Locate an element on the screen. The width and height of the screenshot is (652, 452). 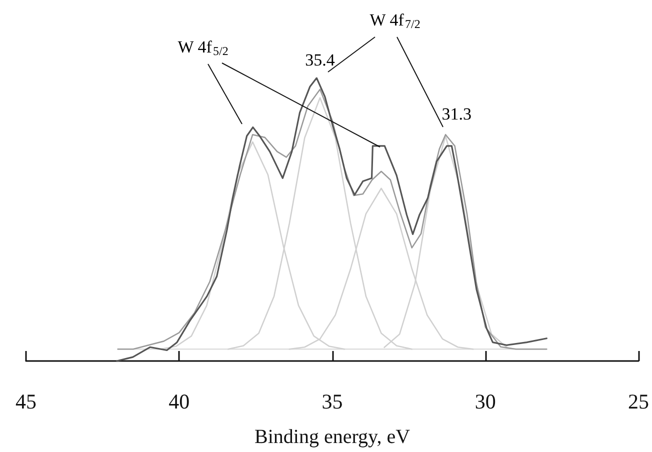
x-tick-label: 45 is located at coordinates (26, 402).